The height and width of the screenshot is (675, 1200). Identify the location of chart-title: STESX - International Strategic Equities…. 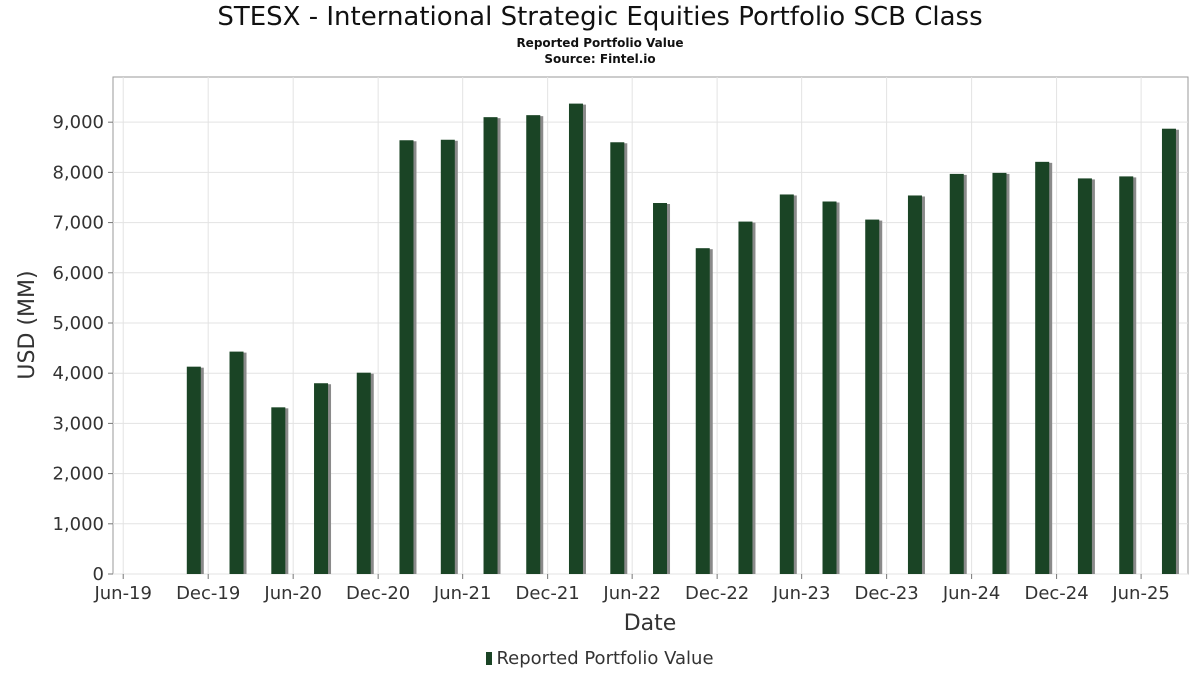
(600, 17).